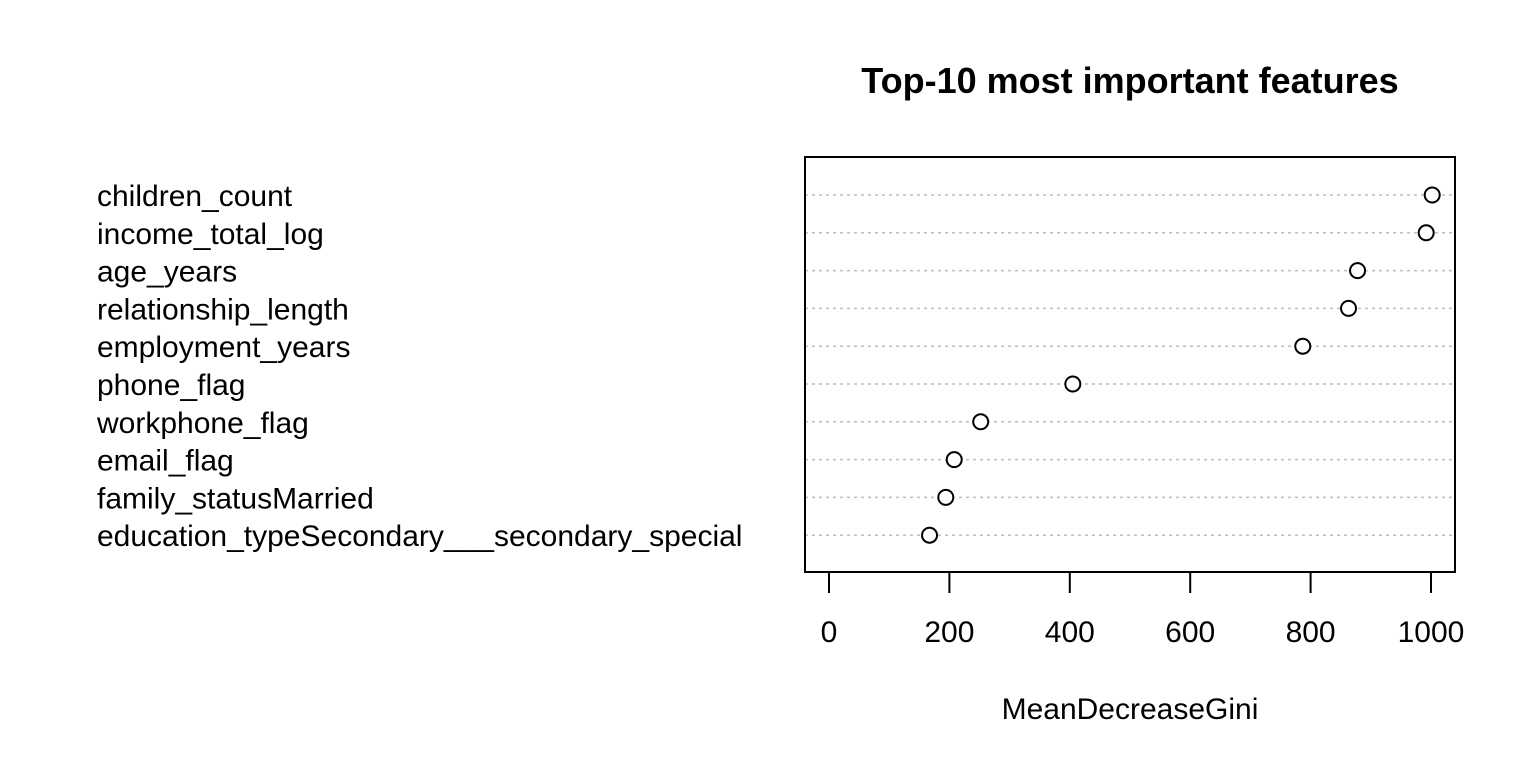  I want to click on x-axis-label: MeanDecreaseGini, so click(1130, 709).